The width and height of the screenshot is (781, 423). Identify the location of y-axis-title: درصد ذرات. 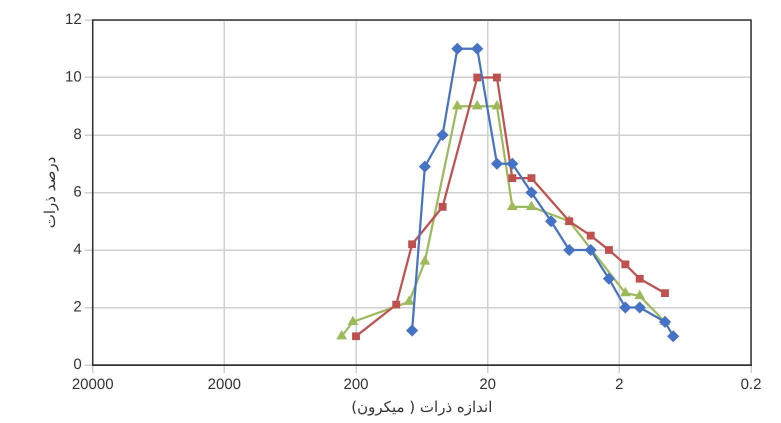
(49, 192).